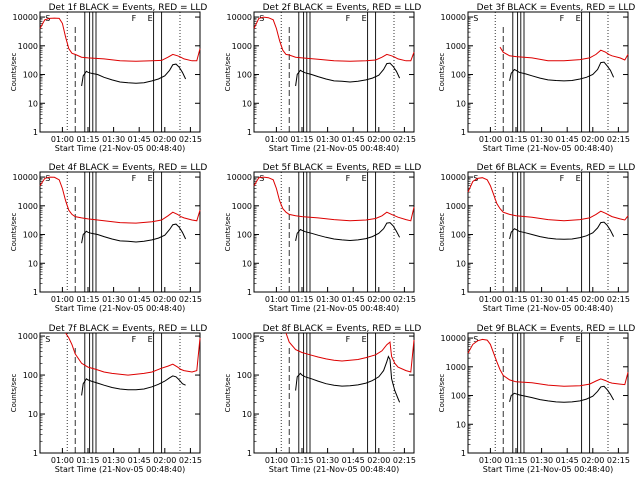  What do you see at coordinates (556, 329) in the screenshot?
I see `panel-title: Det 9f BLACK = Events, RED = LLD` at bounding box center [556, 329].